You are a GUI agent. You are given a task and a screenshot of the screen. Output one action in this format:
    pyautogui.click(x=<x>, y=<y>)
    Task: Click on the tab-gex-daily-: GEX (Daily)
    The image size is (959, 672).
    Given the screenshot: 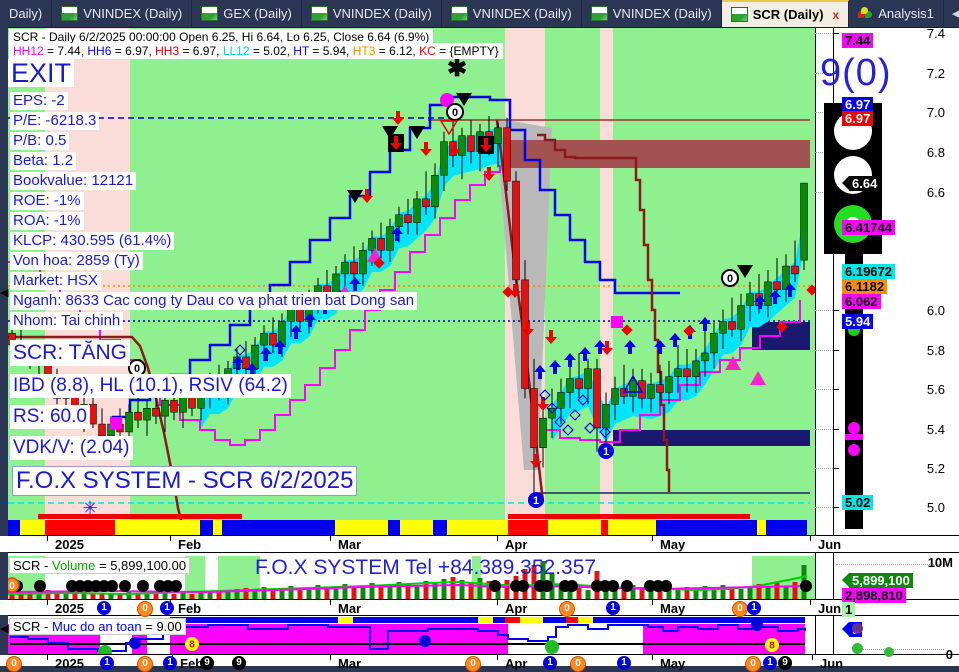 What is the action you would take?
    pyautogui.click(x=247, y=13)
    